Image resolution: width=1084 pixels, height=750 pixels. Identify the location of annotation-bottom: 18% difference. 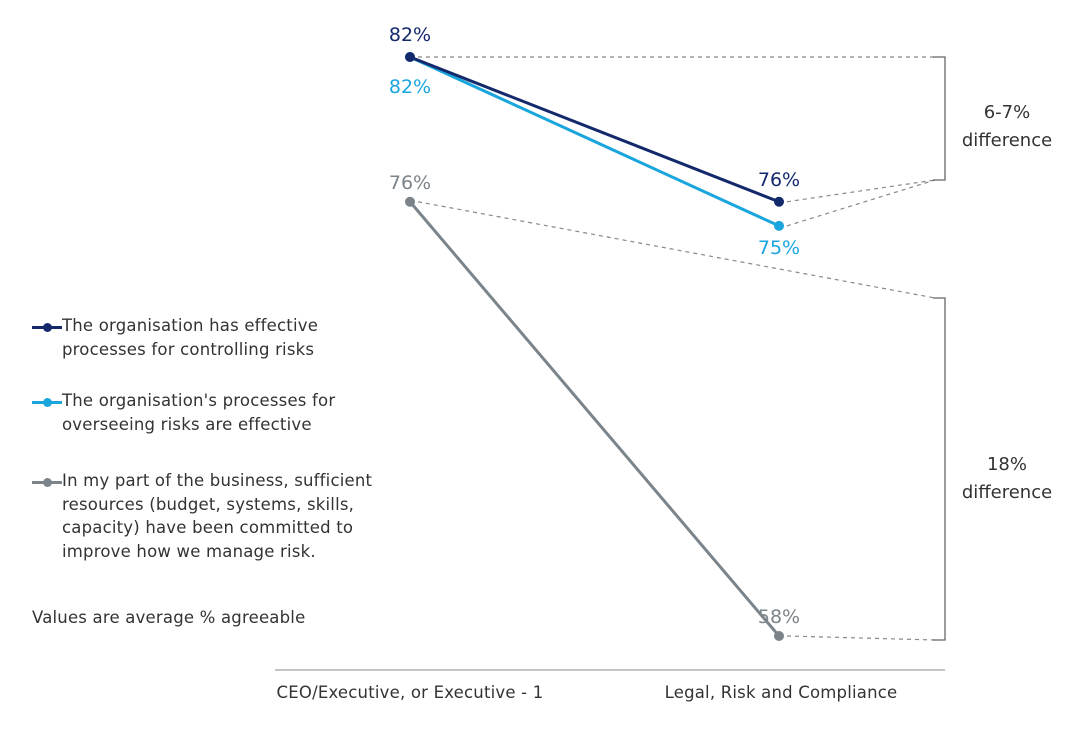
(1007, 479).